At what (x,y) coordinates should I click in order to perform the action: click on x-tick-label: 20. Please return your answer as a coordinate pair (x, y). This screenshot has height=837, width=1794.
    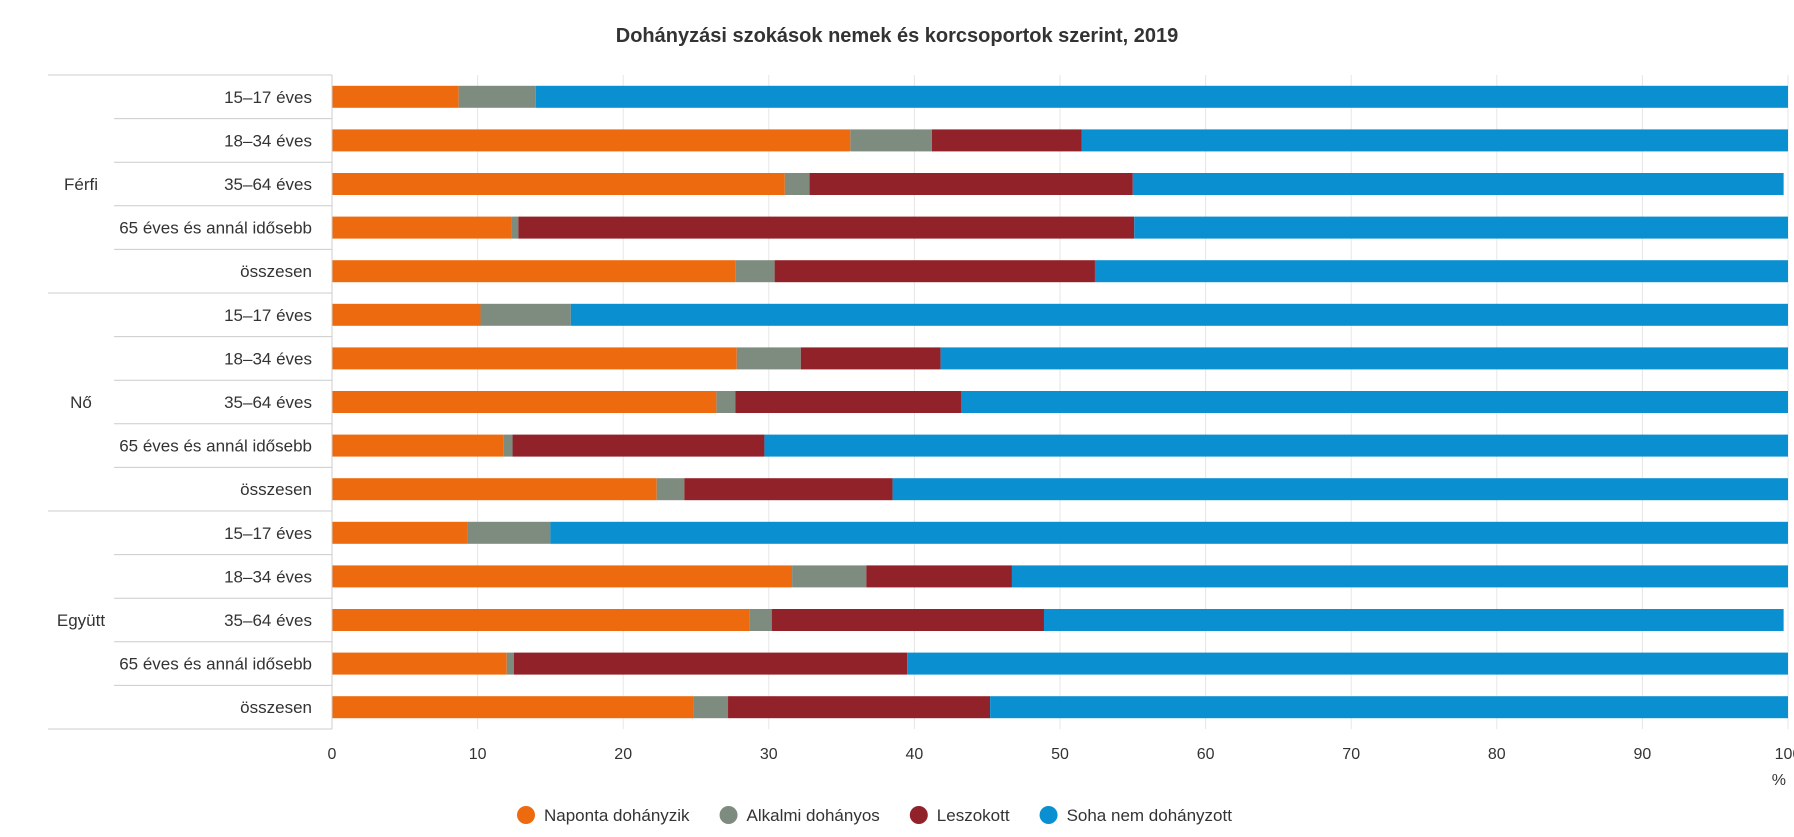
    Looking at the image, I should click on (623, 754).